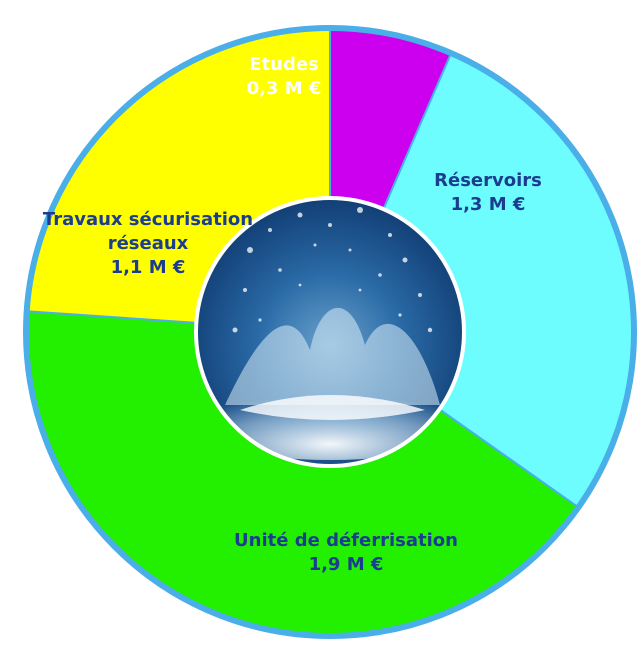 The height and width of the screenshot is (656, 643). I want to click on slice-value-label: 1,3 M €, so click(488, 204).